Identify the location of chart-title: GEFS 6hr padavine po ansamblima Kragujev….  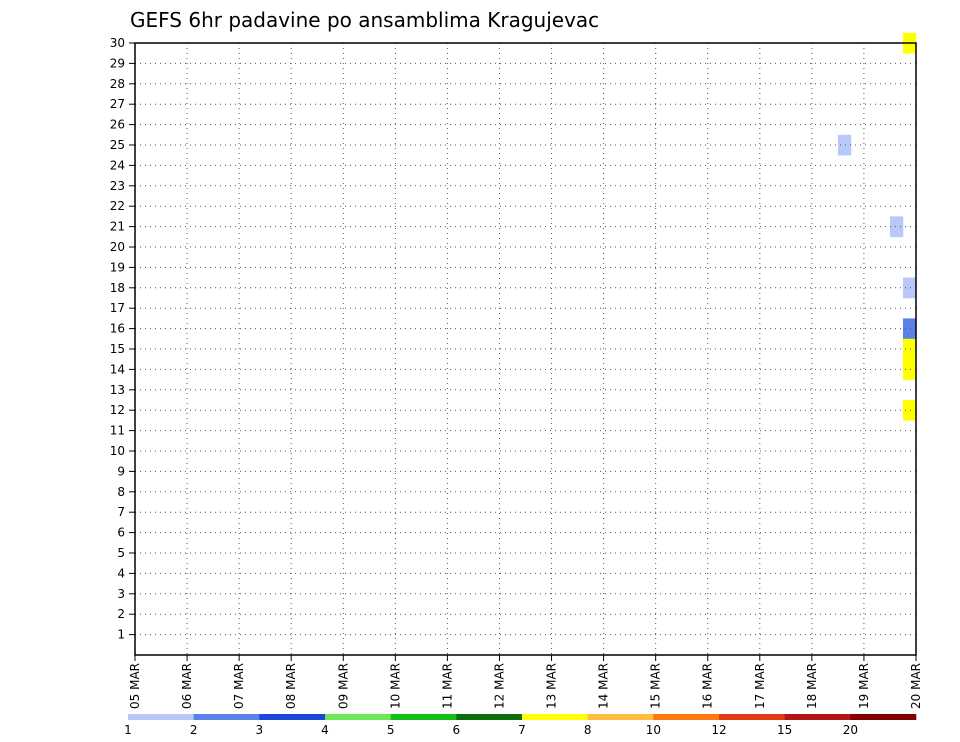
(364, 20).